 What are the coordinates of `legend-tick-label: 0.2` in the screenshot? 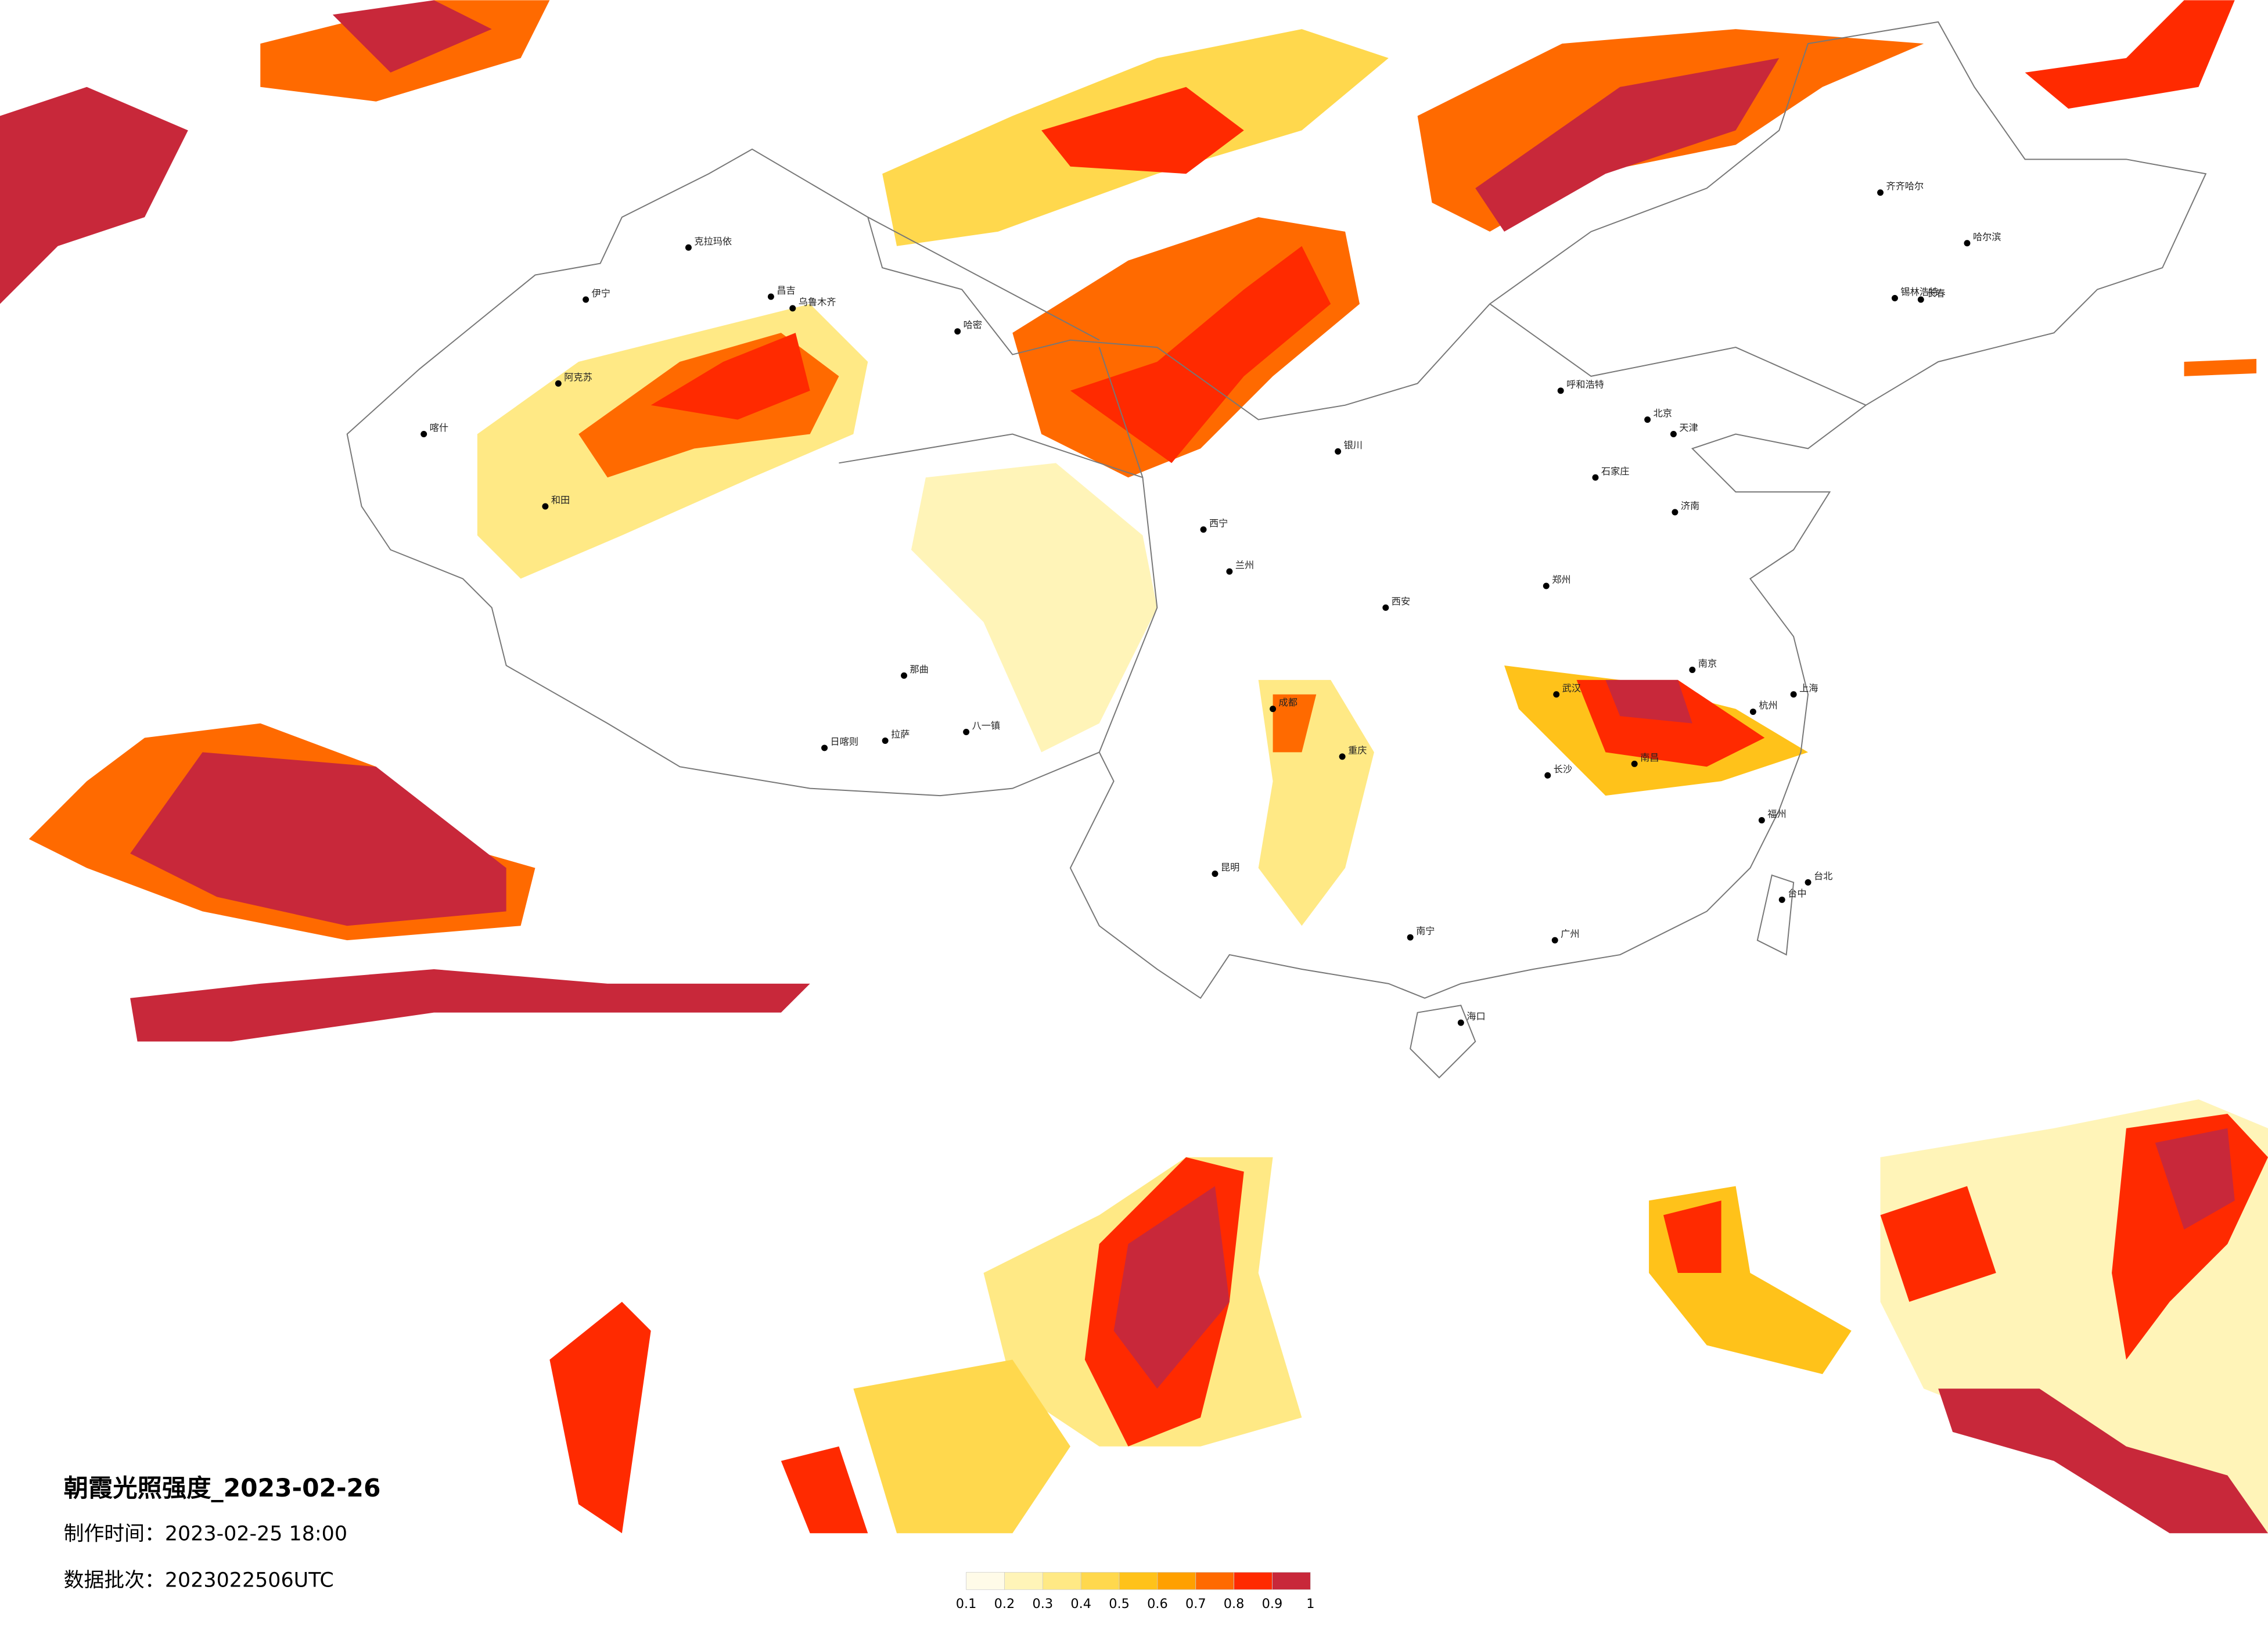 It's located at (1004, 1603).